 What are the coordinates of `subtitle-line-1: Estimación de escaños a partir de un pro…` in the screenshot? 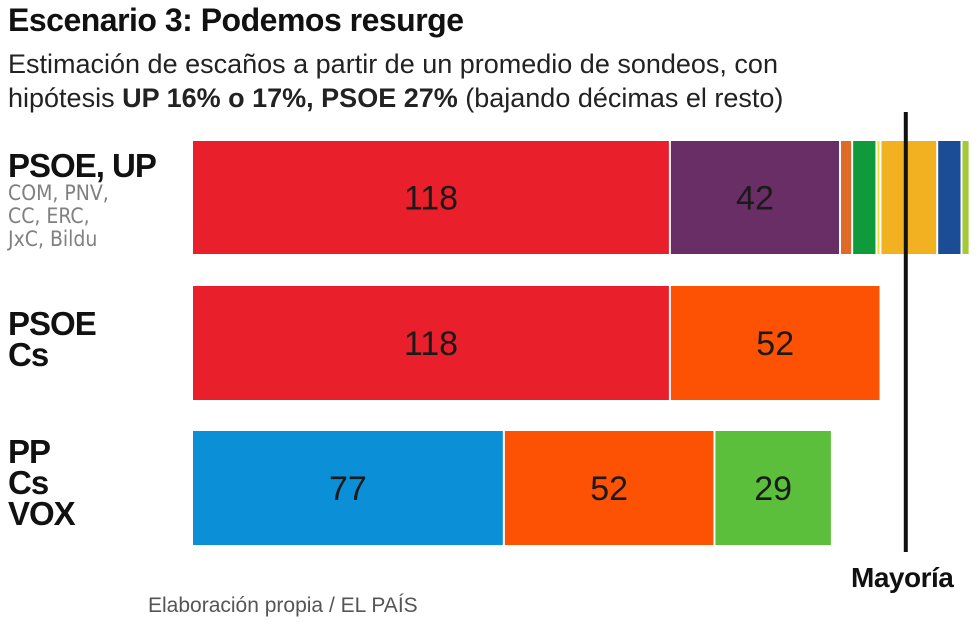 It's located at (393, 64).